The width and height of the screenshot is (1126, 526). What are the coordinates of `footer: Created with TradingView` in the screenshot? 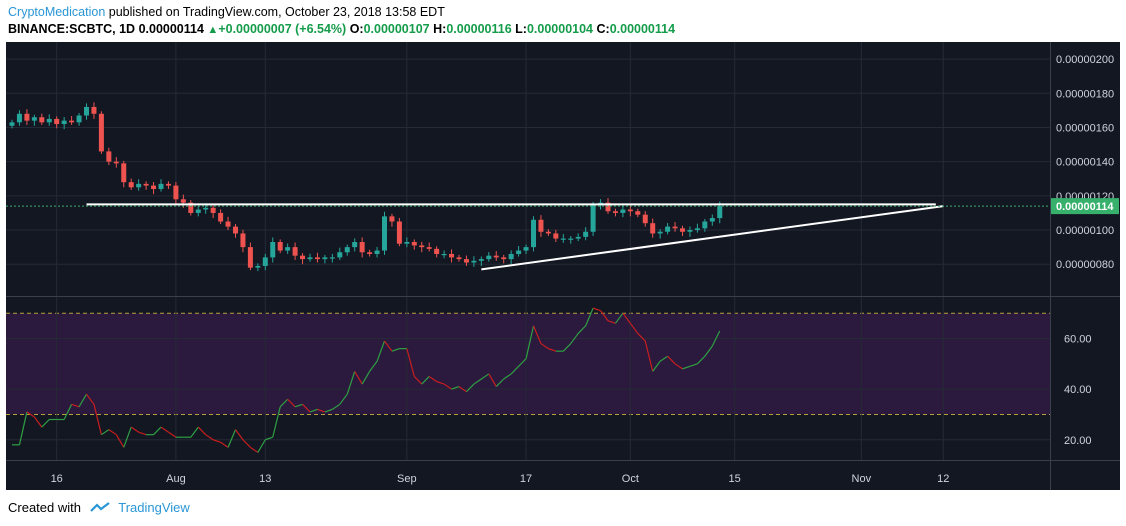 It's located at (99, 507).